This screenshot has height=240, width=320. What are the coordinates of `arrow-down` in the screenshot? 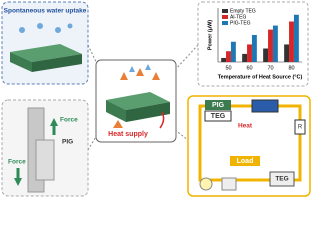 It's located at (18, 182).